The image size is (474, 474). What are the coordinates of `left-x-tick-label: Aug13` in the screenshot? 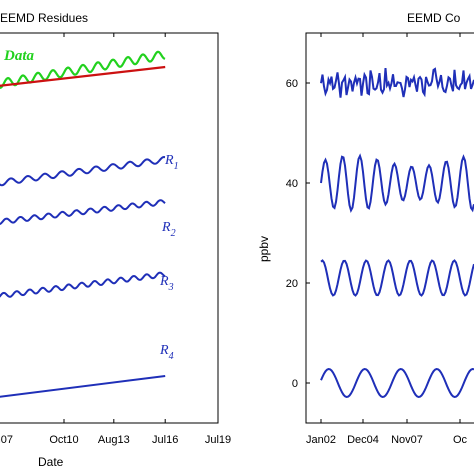 It's located at (114, 440).